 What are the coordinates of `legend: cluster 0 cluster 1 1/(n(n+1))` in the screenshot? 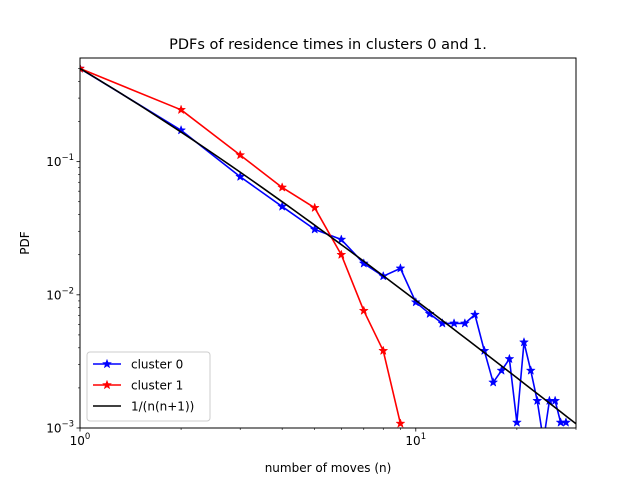 It's located at (148, 386).